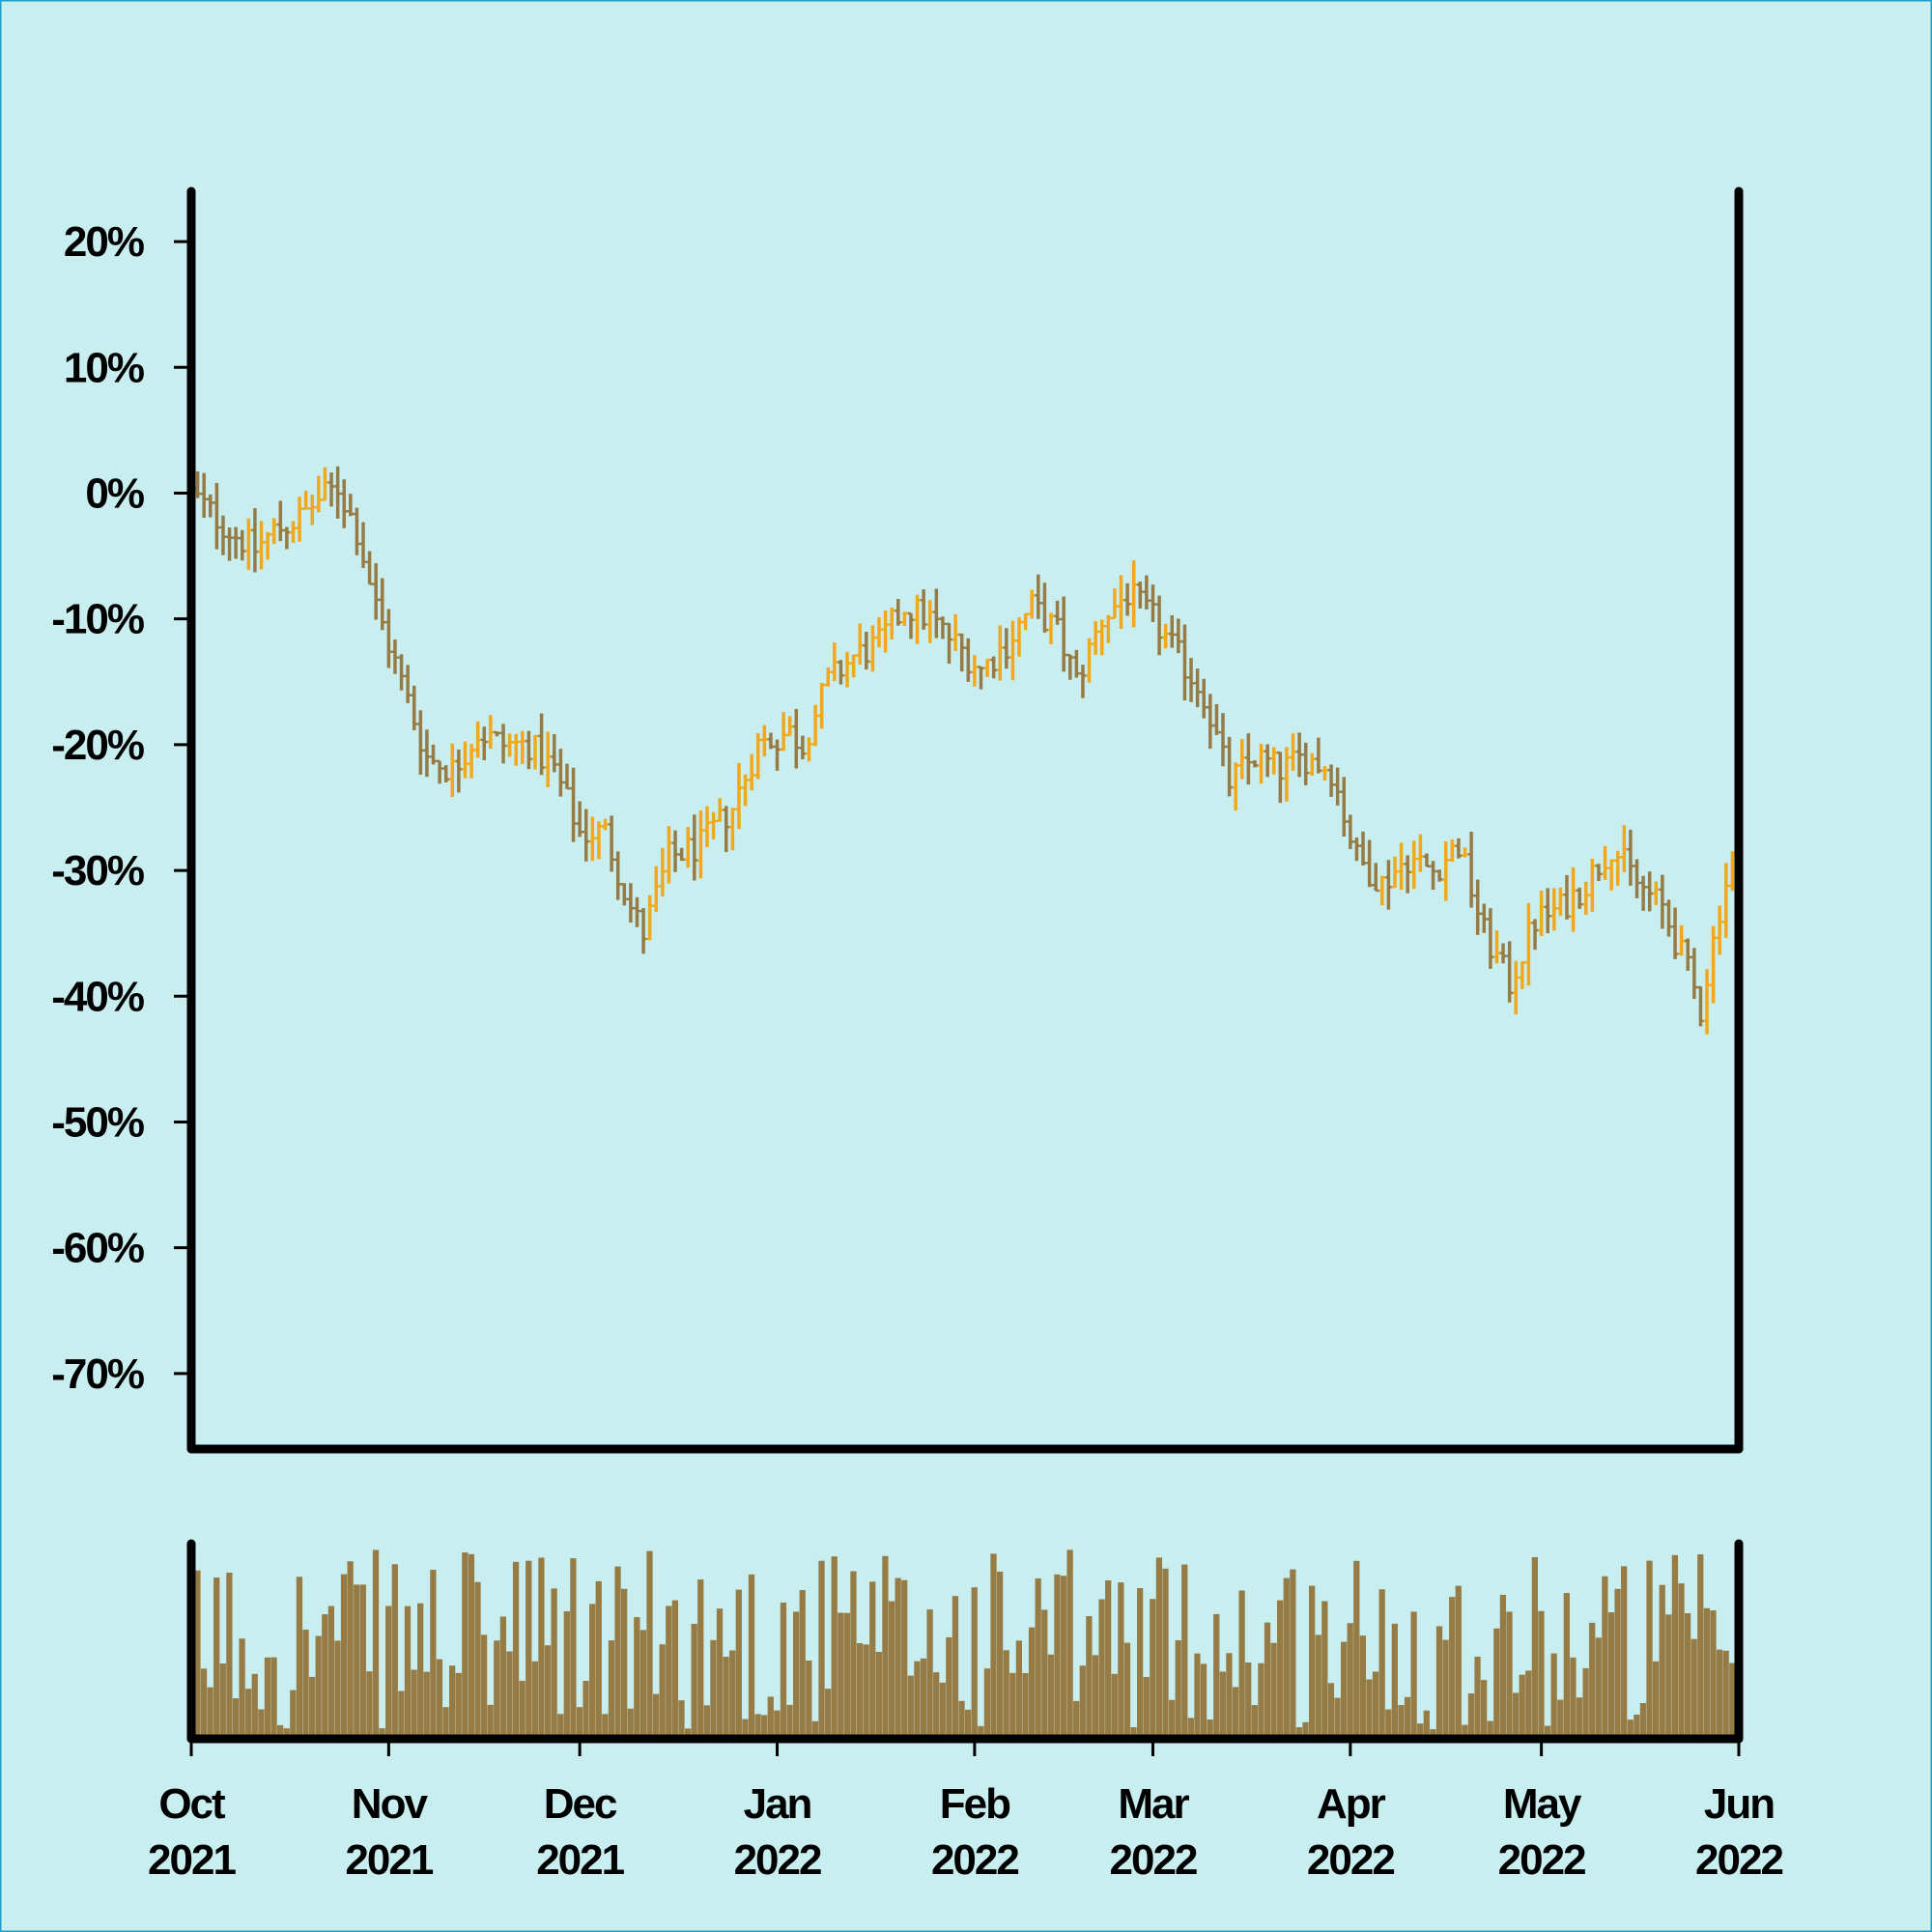  Describe the element at coordinates (1153, 1804) in the screenshot. I see `x-tick-label-month: Mar` at that location.